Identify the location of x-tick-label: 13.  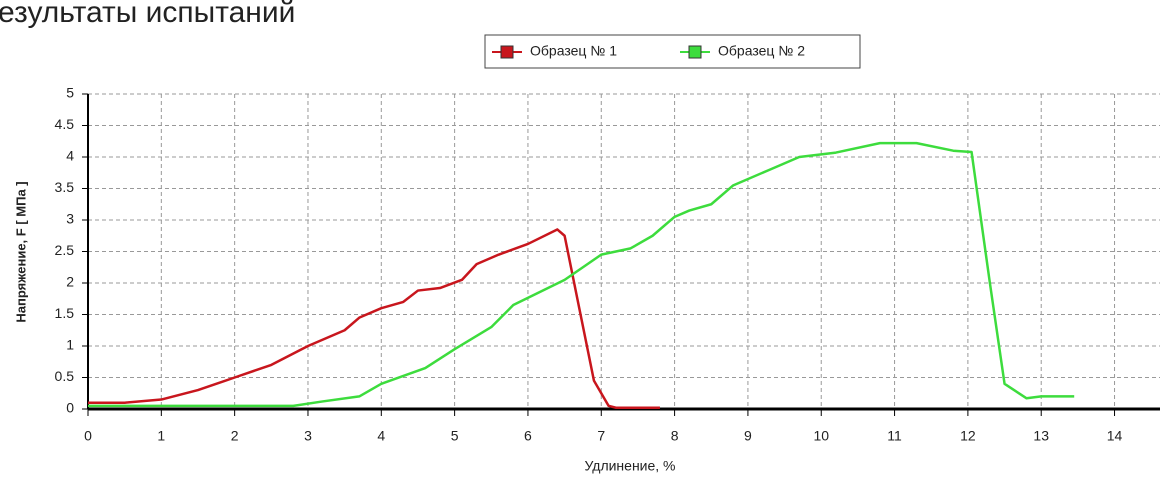
(1041, 436).